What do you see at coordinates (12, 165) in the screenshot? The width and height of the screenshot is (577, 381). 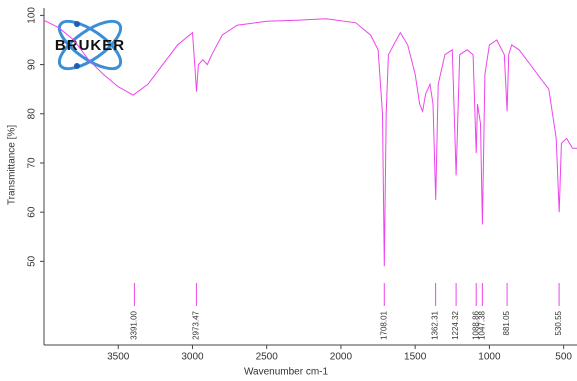 I see `y-axis-label: Transmittance [%]` at bounding box center [12, 165].